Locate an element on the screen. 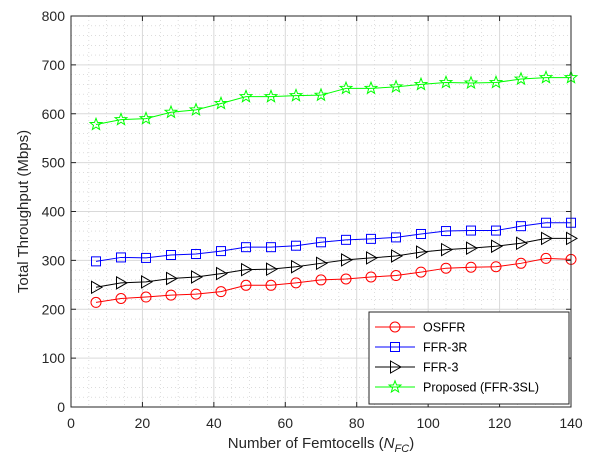  x-axis-label-close: ) is located at coordinates (411, 443).